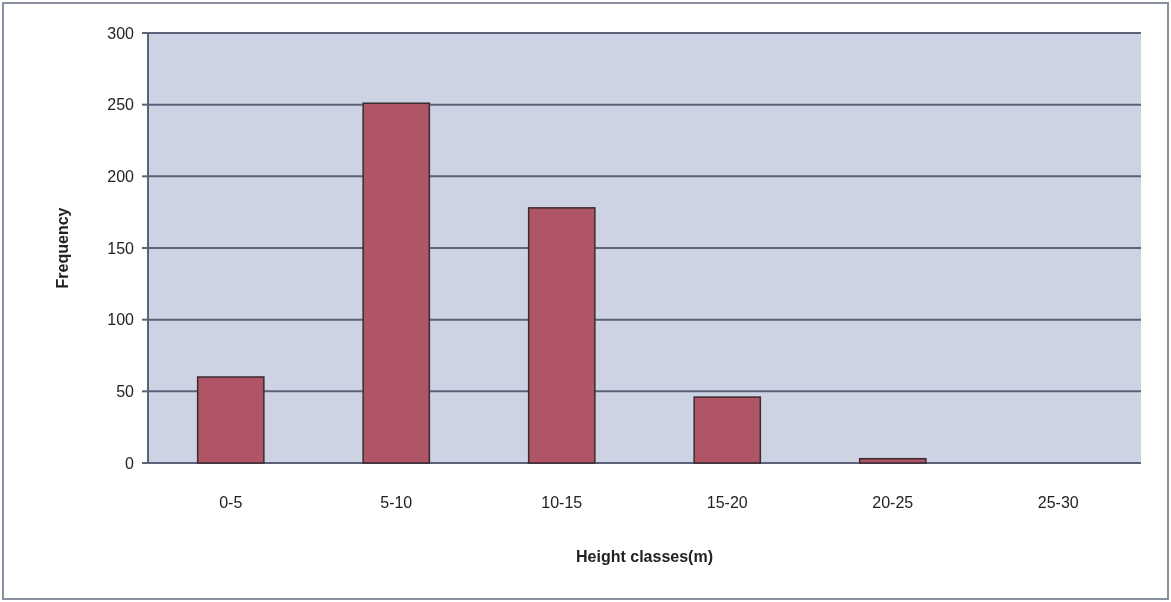 This screenshot has height=602, width=1171. What do you see at coordinates (893, 502) in the screenshot?
I see `x-tick-label: 20-25` at bounding box center [893, 502].